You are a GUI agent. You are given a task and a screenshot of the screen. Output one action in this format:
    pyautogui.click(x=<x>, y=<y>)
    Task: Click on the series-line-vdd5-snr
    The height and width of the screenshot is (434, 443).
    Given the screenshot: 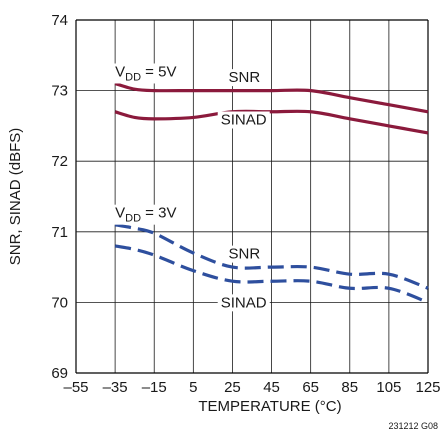 What is the action you would take?
    pyautogui.click(x=271, y=98)
    